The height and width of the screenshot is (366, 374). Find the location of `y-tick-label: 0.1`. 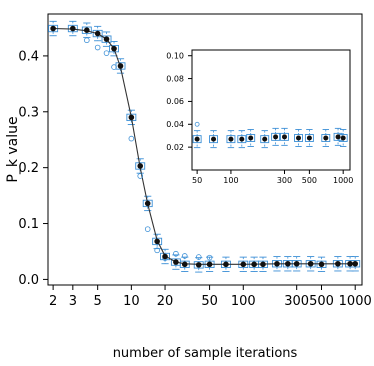

y-tick-label: 0.1 is located at coordinates (28, 224).